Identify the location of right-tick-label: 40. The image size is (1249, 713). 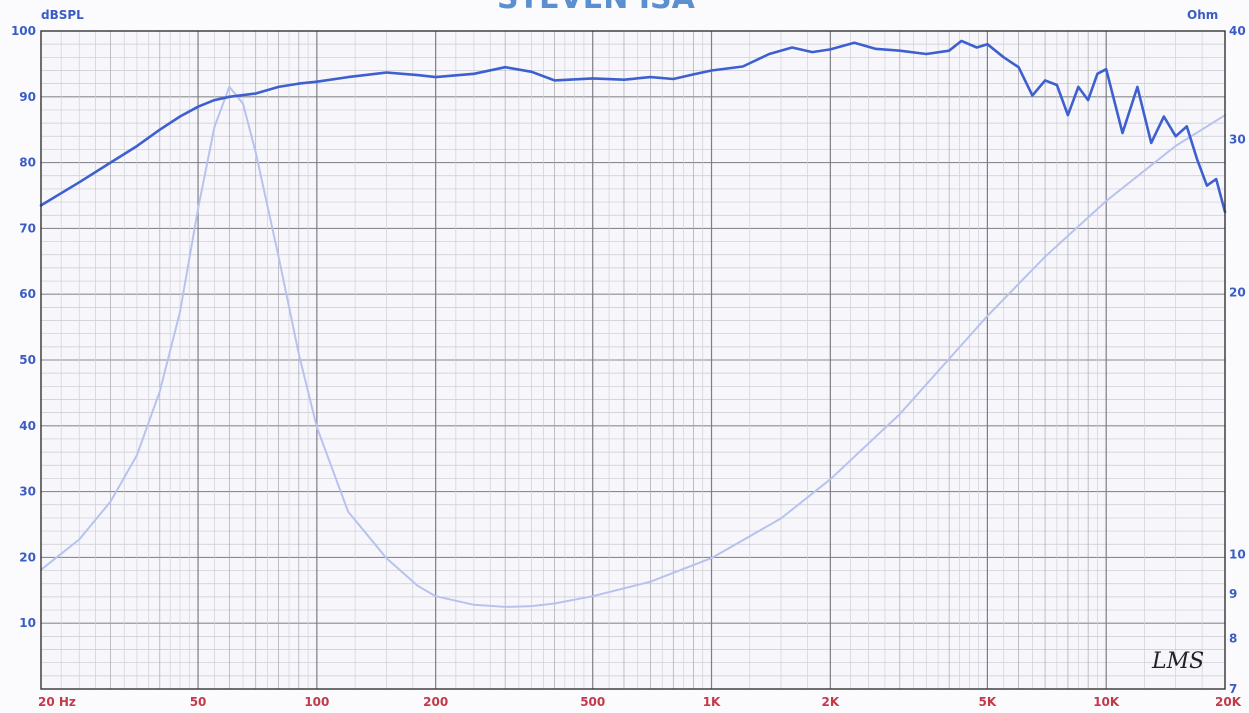
(1237, 31).